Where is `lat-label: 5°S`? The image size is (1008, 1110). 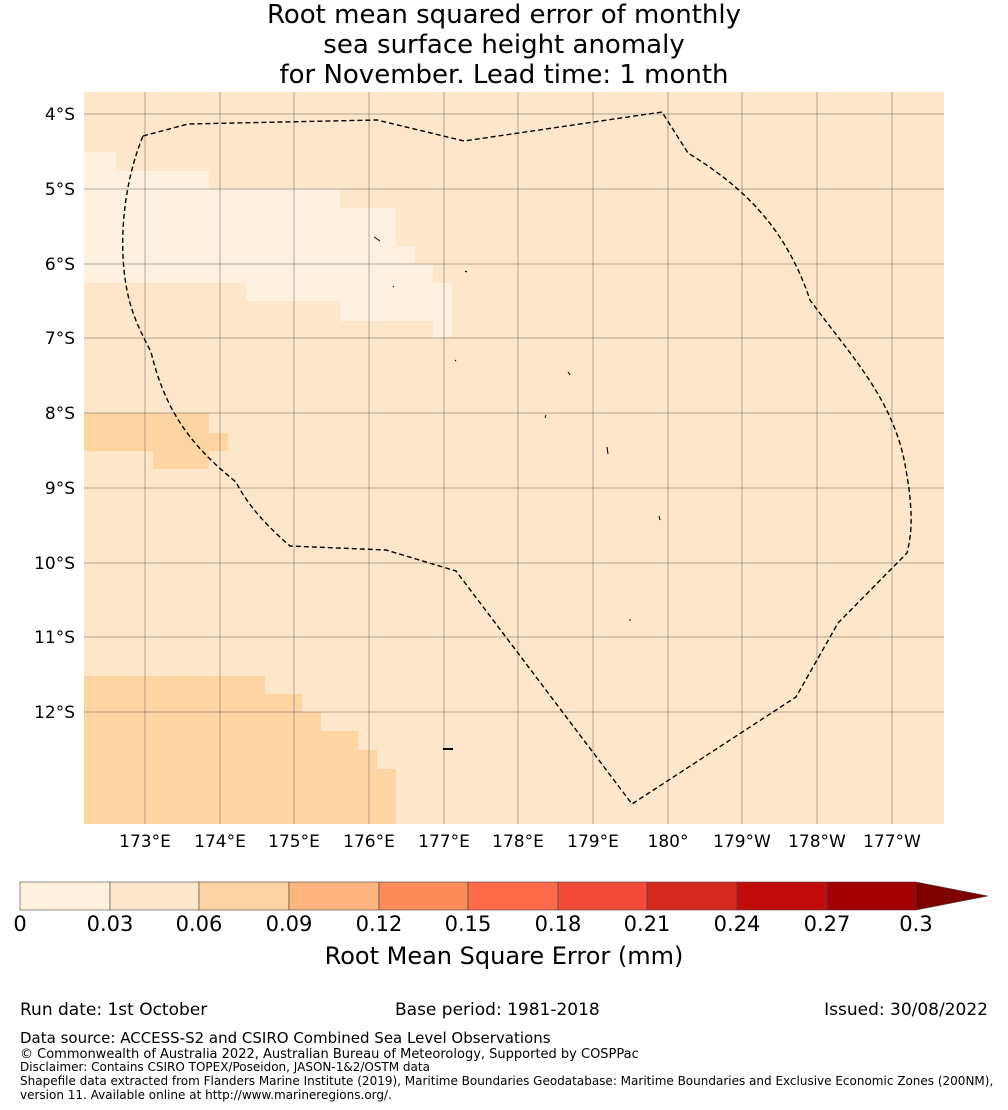
lat-label: 5°S is located at coordinates (60, 190).